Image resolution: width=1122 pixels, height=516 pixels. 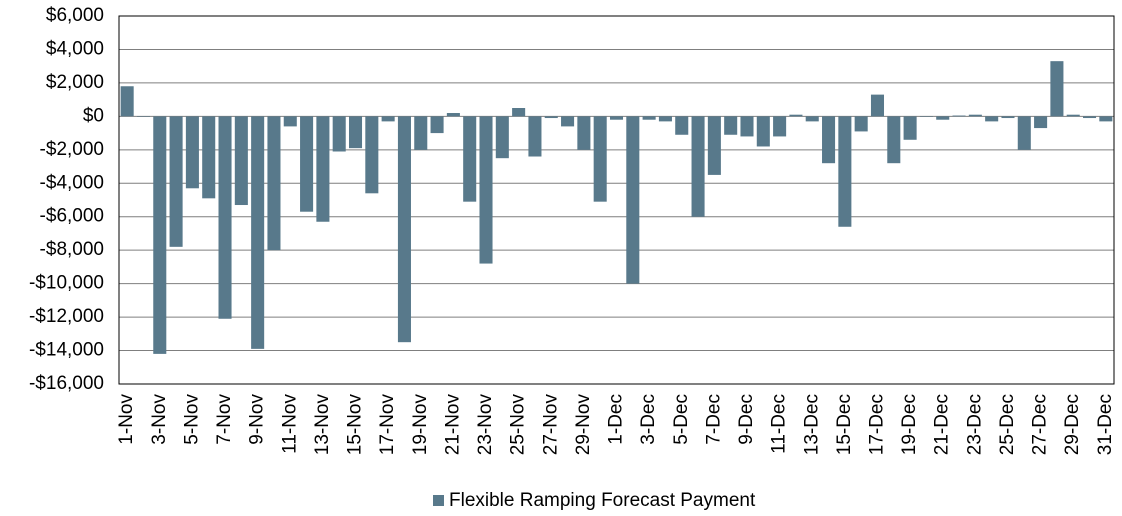 What do you see at coordinates (779, 424) in the screenshot?
I see `x-tick-label: 11-Dec` at bounding box center [779, 424].